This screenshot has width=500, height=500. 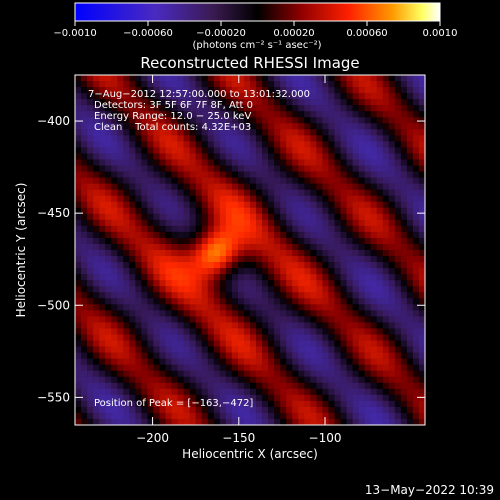 I want to click on y-tick-label: −450, so click(x=53, y=213).